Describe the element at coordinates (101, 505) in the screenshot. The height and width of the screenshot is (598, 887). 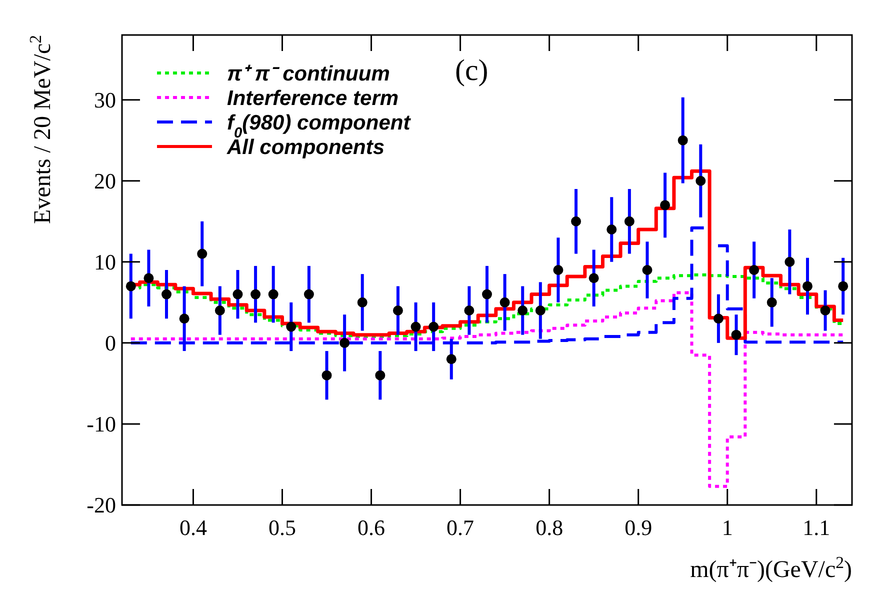
I see `y-tick-label: -20` at that location.